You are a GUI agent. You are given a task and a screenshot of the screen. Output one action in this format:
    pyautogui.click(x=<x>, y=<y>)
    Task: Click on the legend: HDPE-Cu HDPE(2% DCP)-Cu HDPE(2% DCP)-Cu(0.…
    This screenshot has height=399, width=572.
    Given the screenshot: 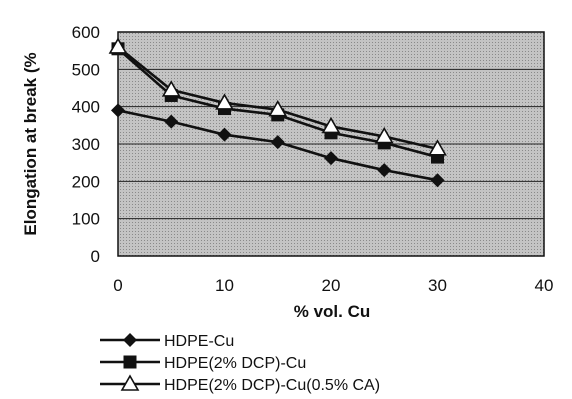 What is the action you would take?
    pyautogui.click(x=240, y=363)
    